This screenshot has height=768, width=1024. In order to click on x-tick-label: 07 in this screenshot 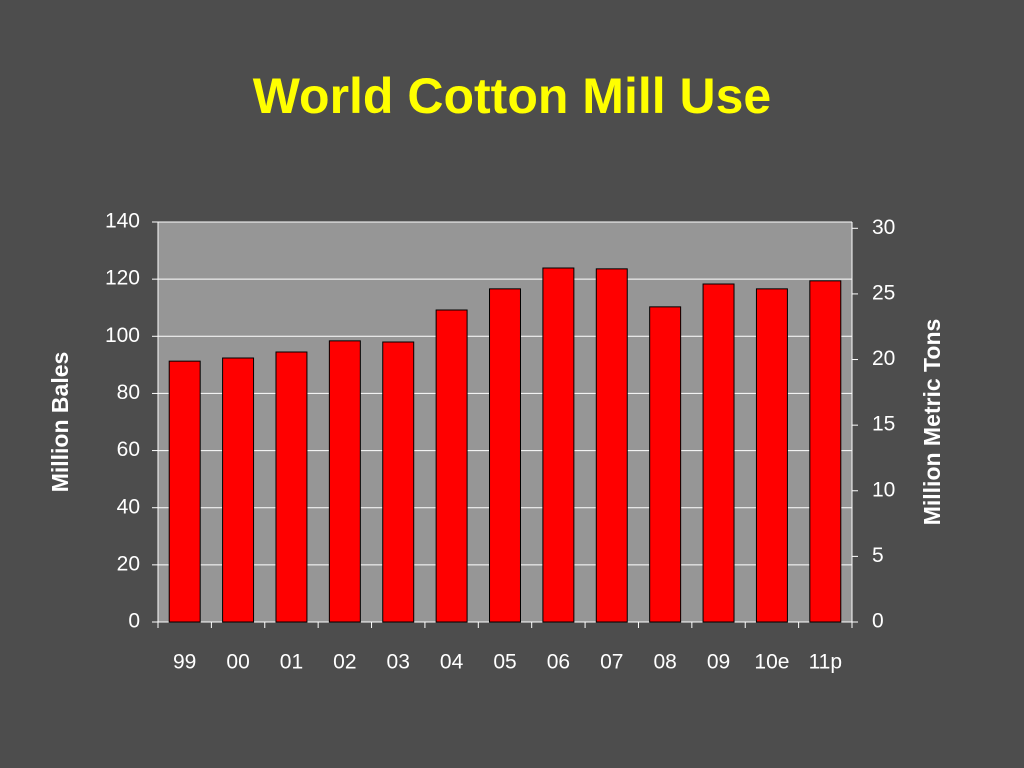, I will do `click(611, 662)`.